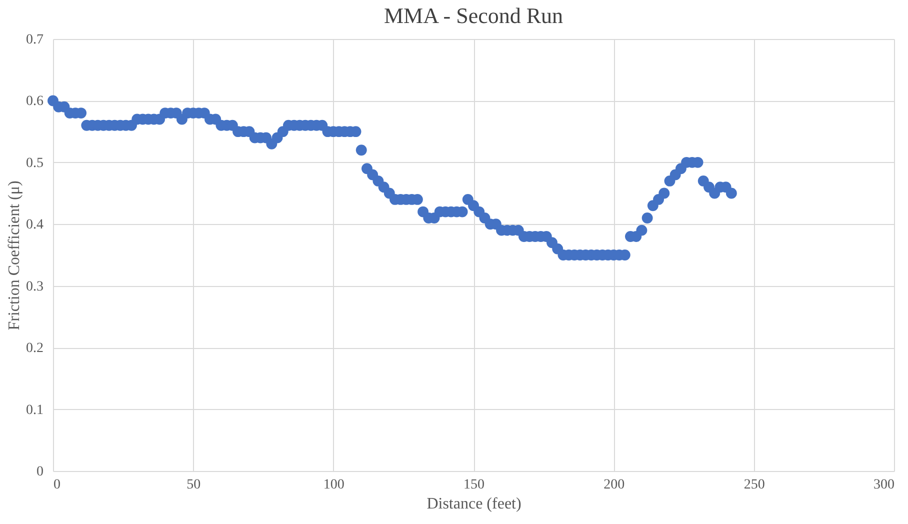  What do you see at coordinates (35, 286) in the screenshot?
I see `y-tick-label: 0.3` at bounding box center [35, 286].